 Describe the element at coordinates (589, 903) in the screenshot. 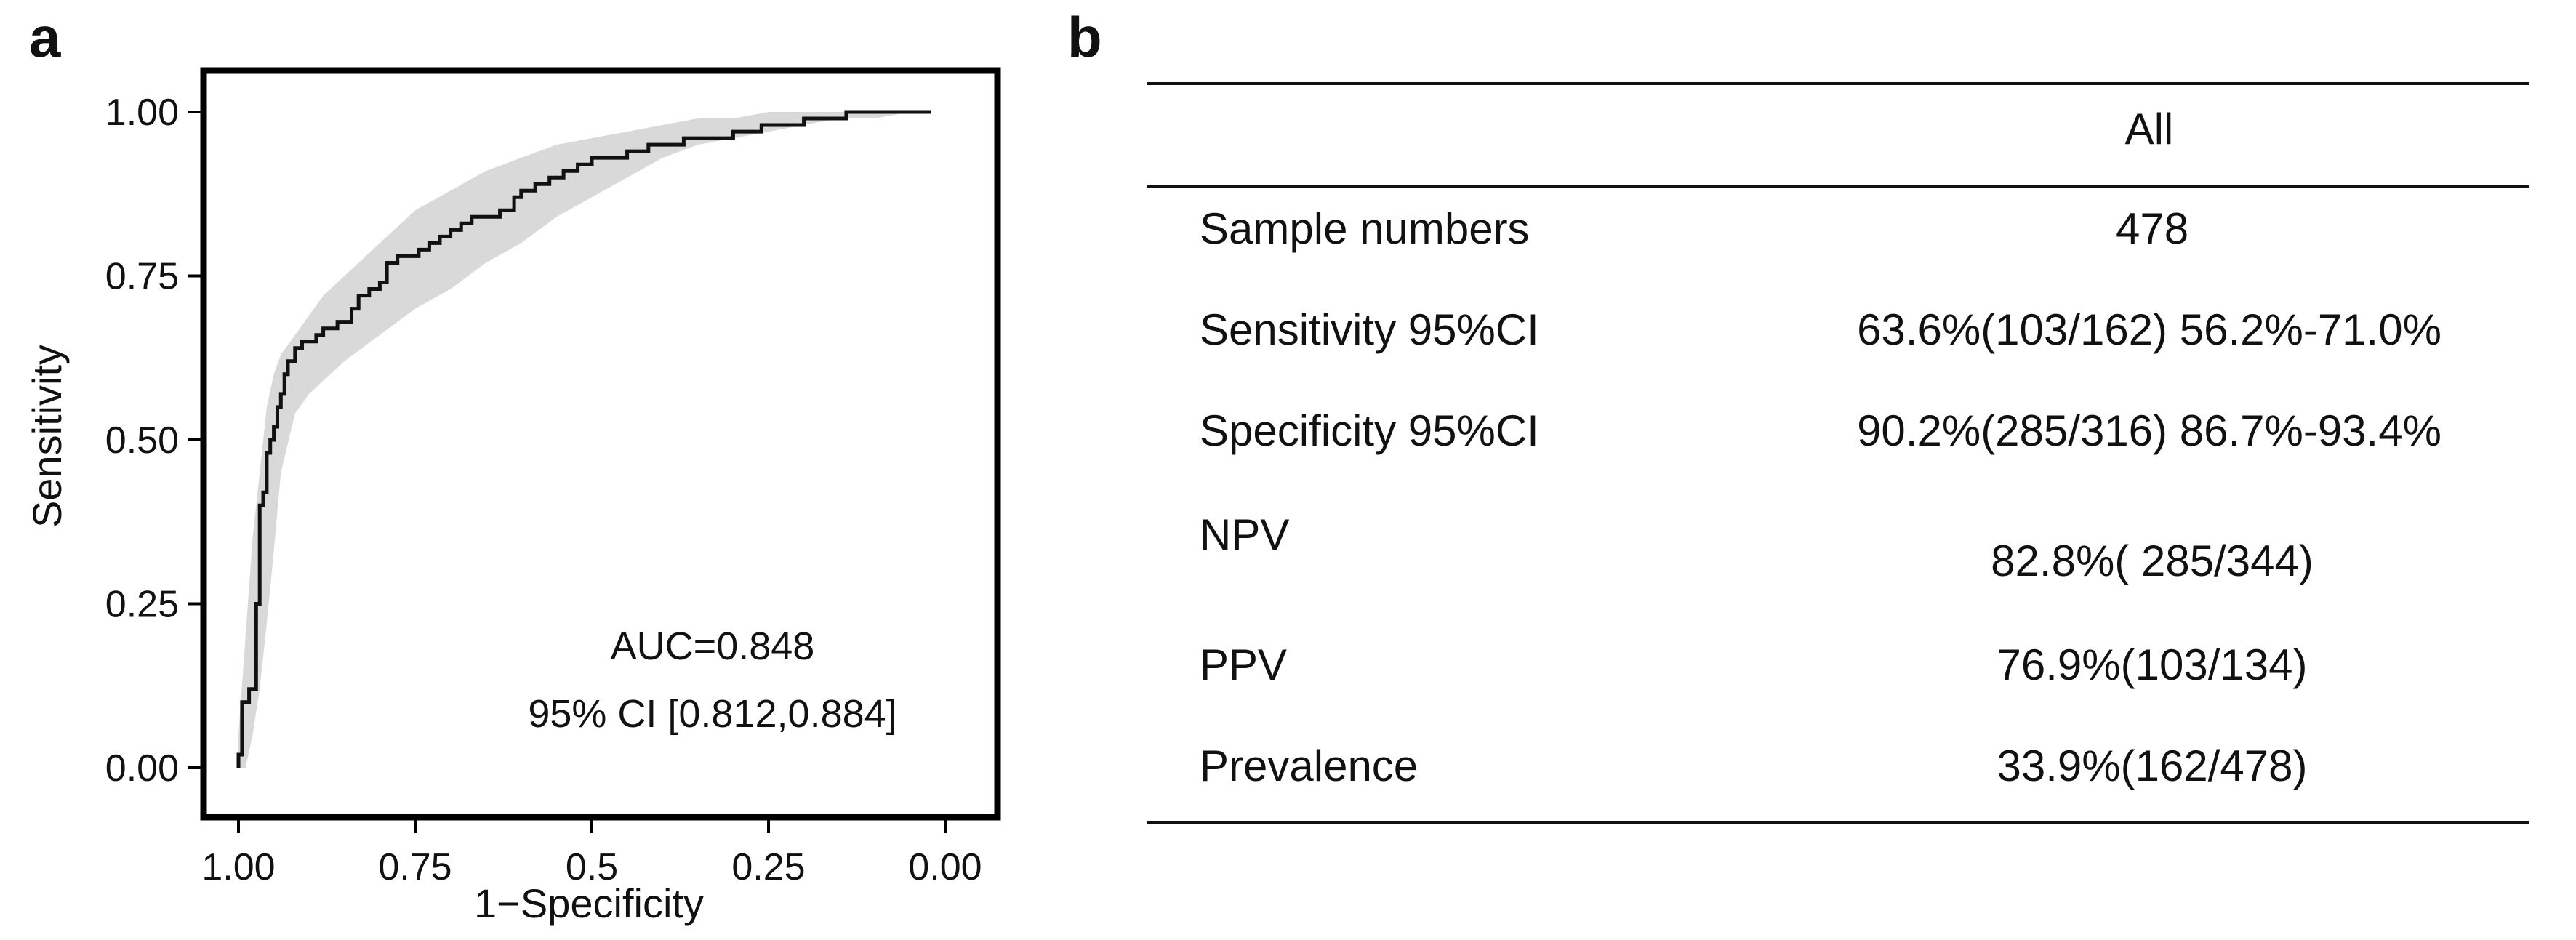

I see `x-axis-label: 1−Specificity` at that location.